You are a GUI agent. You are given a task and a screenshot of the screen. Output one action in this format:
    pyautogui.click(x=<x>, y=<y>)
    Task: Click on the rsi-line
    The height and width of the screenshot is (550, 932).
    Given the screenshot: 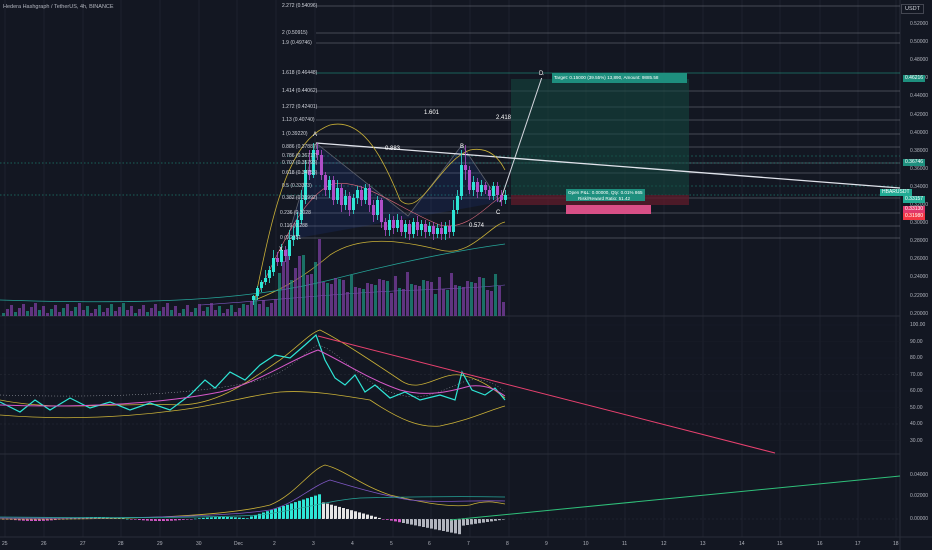 What is the action you would take?
    pyautogui.click(x=253, y=373)
    